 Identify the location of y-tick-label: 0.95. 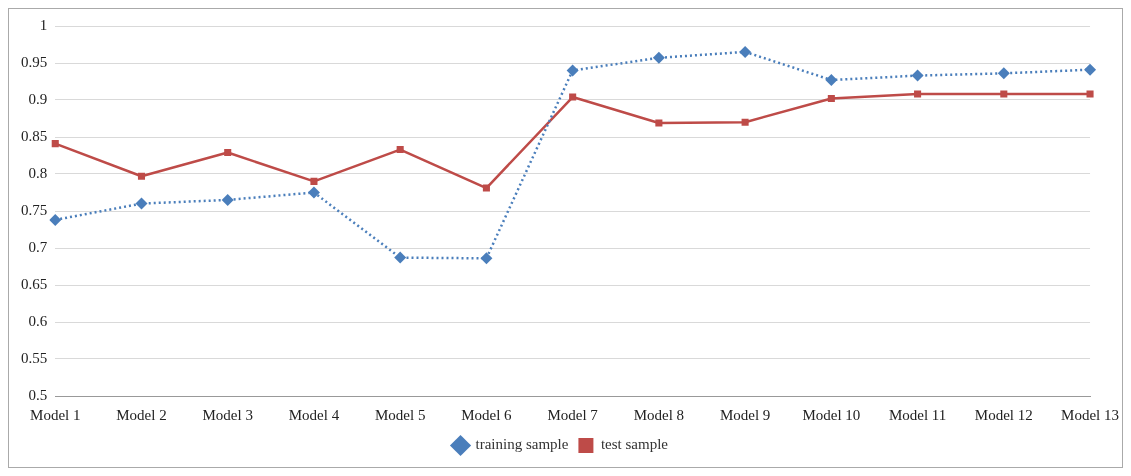
(34, 61).